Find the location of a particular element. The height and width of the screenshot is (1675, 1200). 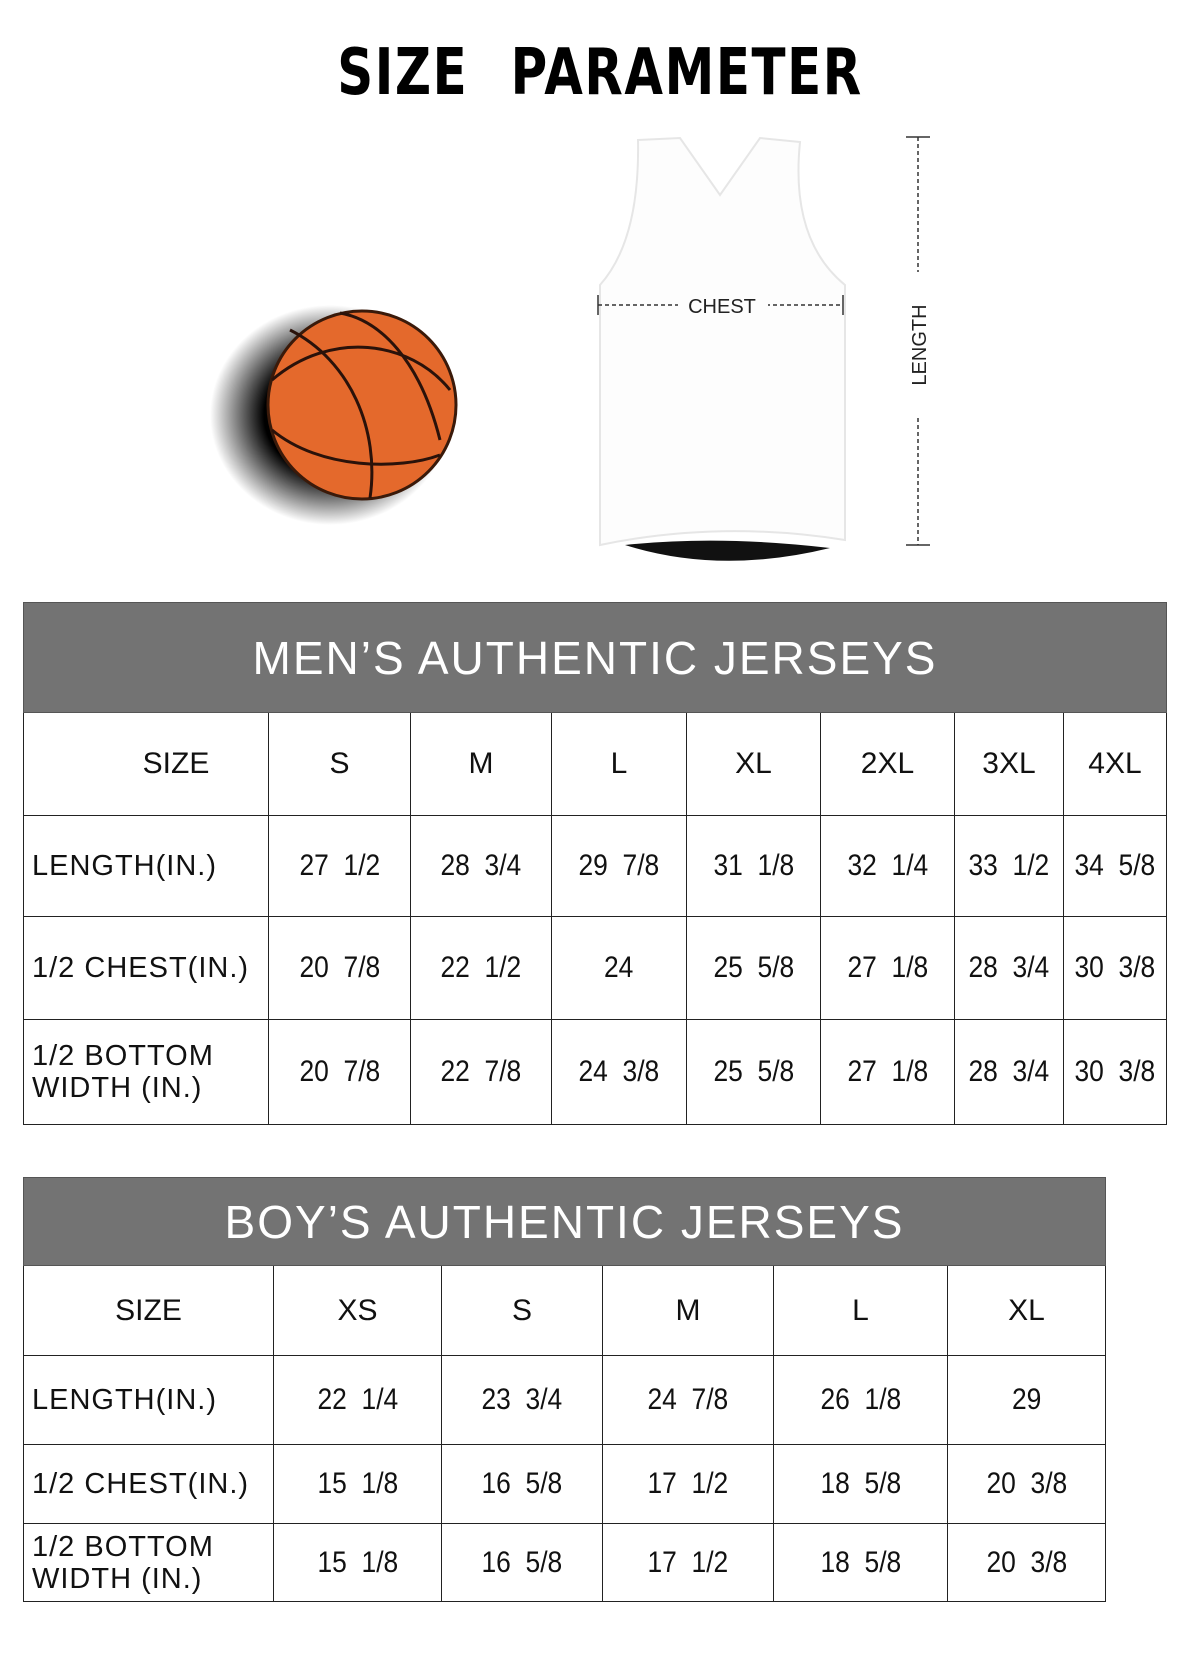

table-cell: 23 3/4 is located at coordinates (522, 1400).